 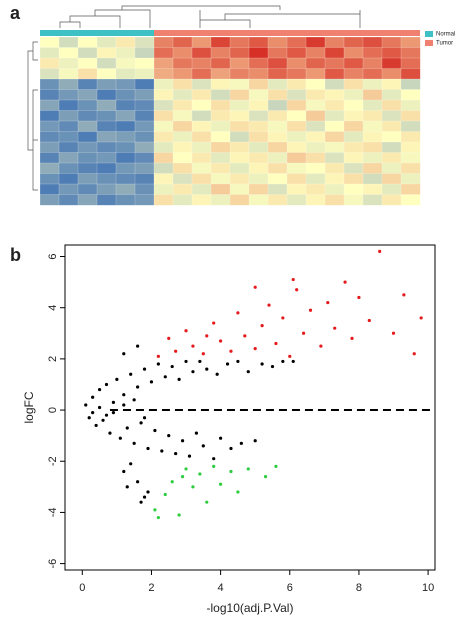 I want to click on x-tick-label: 10, so click(x=428, y=588).